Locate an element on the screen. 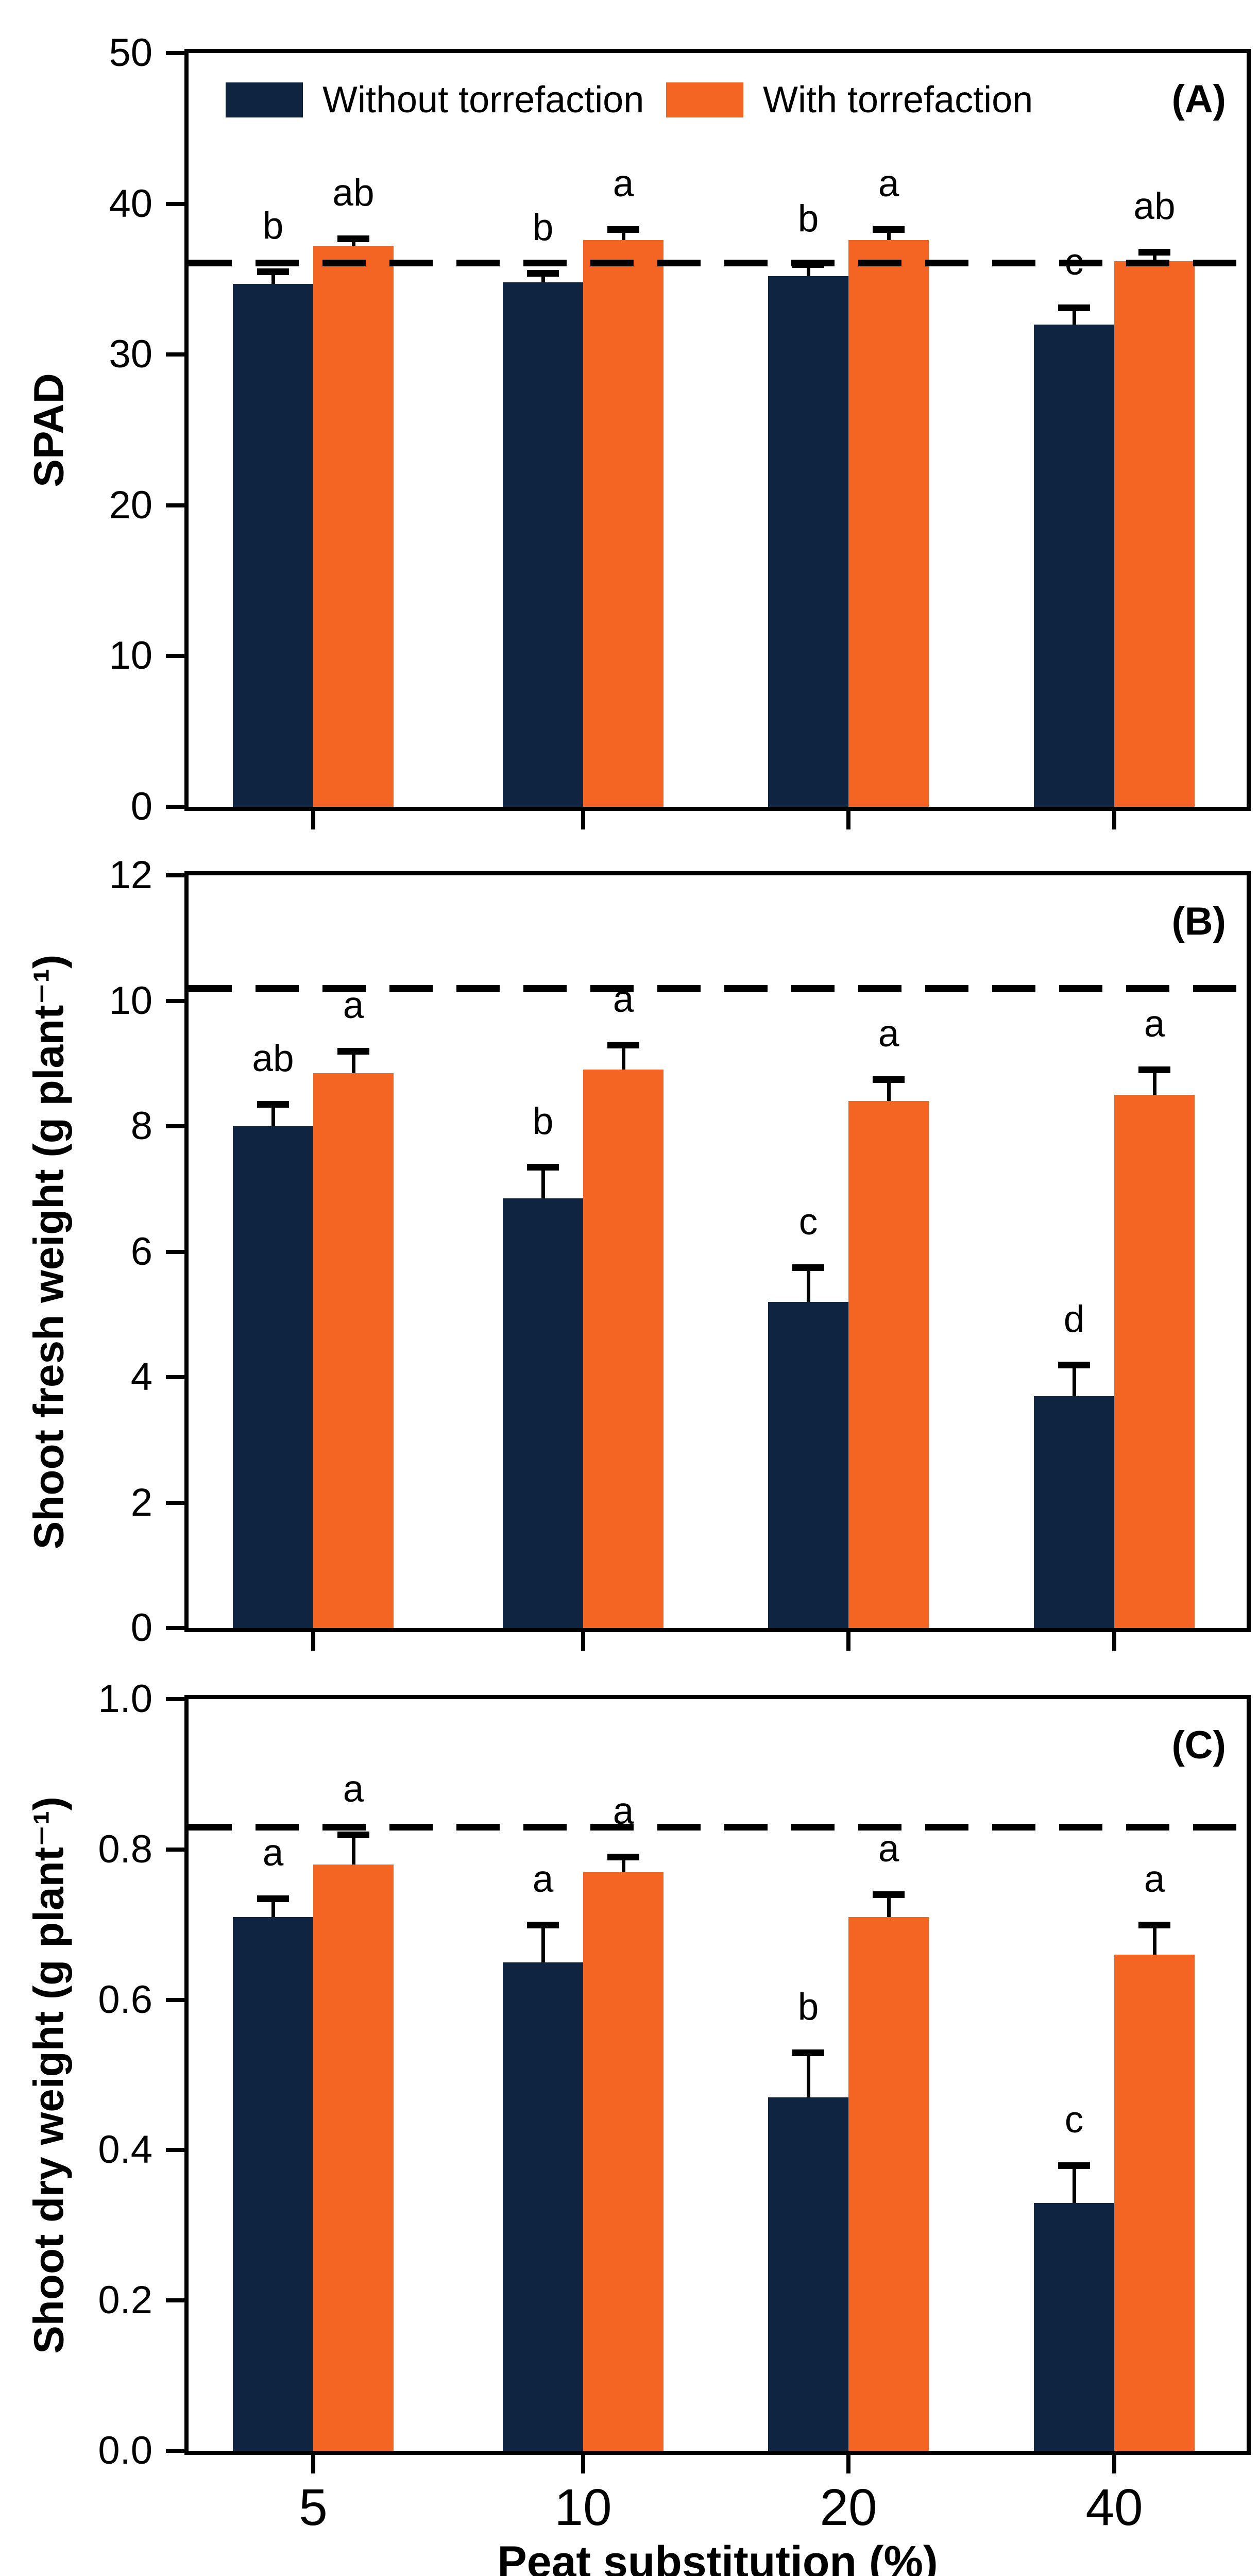 The height and width of the screenshot is (2576, 1259). x-axis-title: Peat substitution (%) is located at coordinates (717, 2556).